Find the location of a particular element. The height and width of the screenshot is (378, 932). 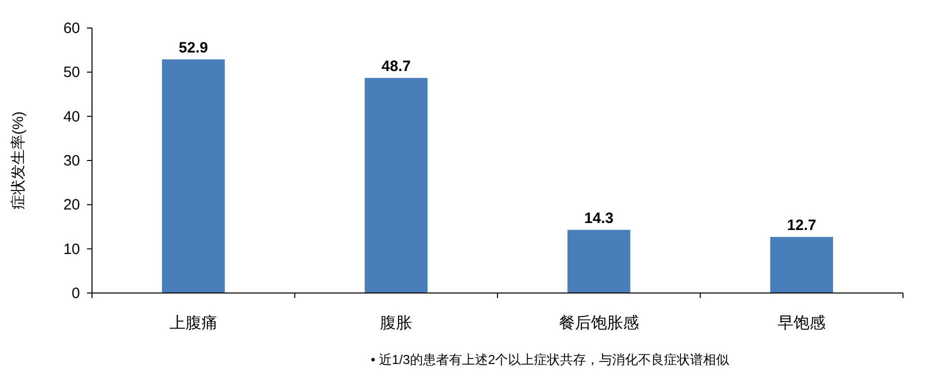

y-tick-label: 0 is located at coordinates (76, 293).